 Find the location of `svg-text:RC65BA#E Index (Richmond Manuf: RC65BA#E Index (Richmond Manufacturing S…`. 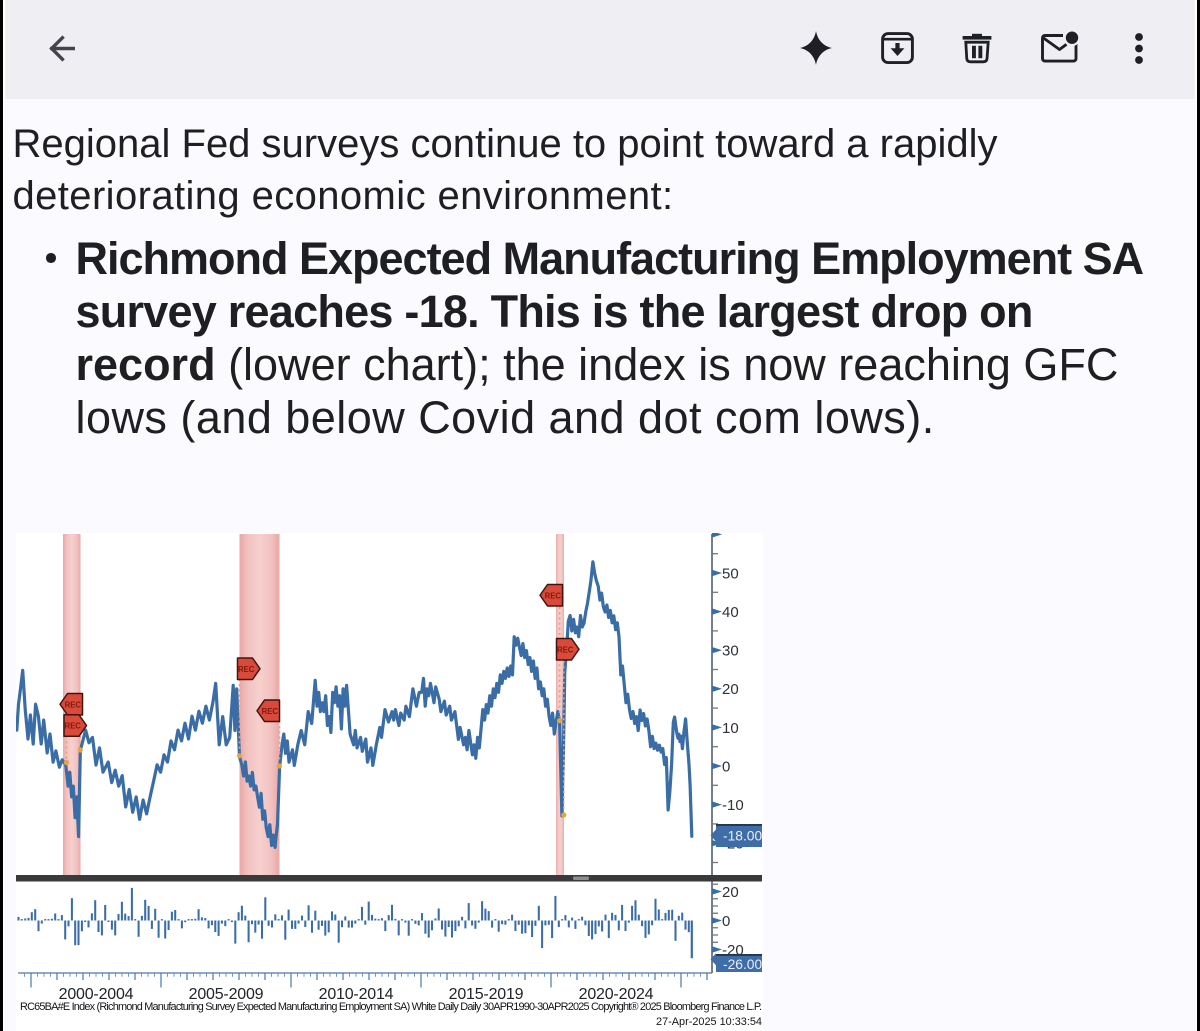

svg-text:RC65BA#E Index (Richmond Manuf: RC65BA#E Index (Richmond Manufacturing S… is located at coordinates (391, 1007).